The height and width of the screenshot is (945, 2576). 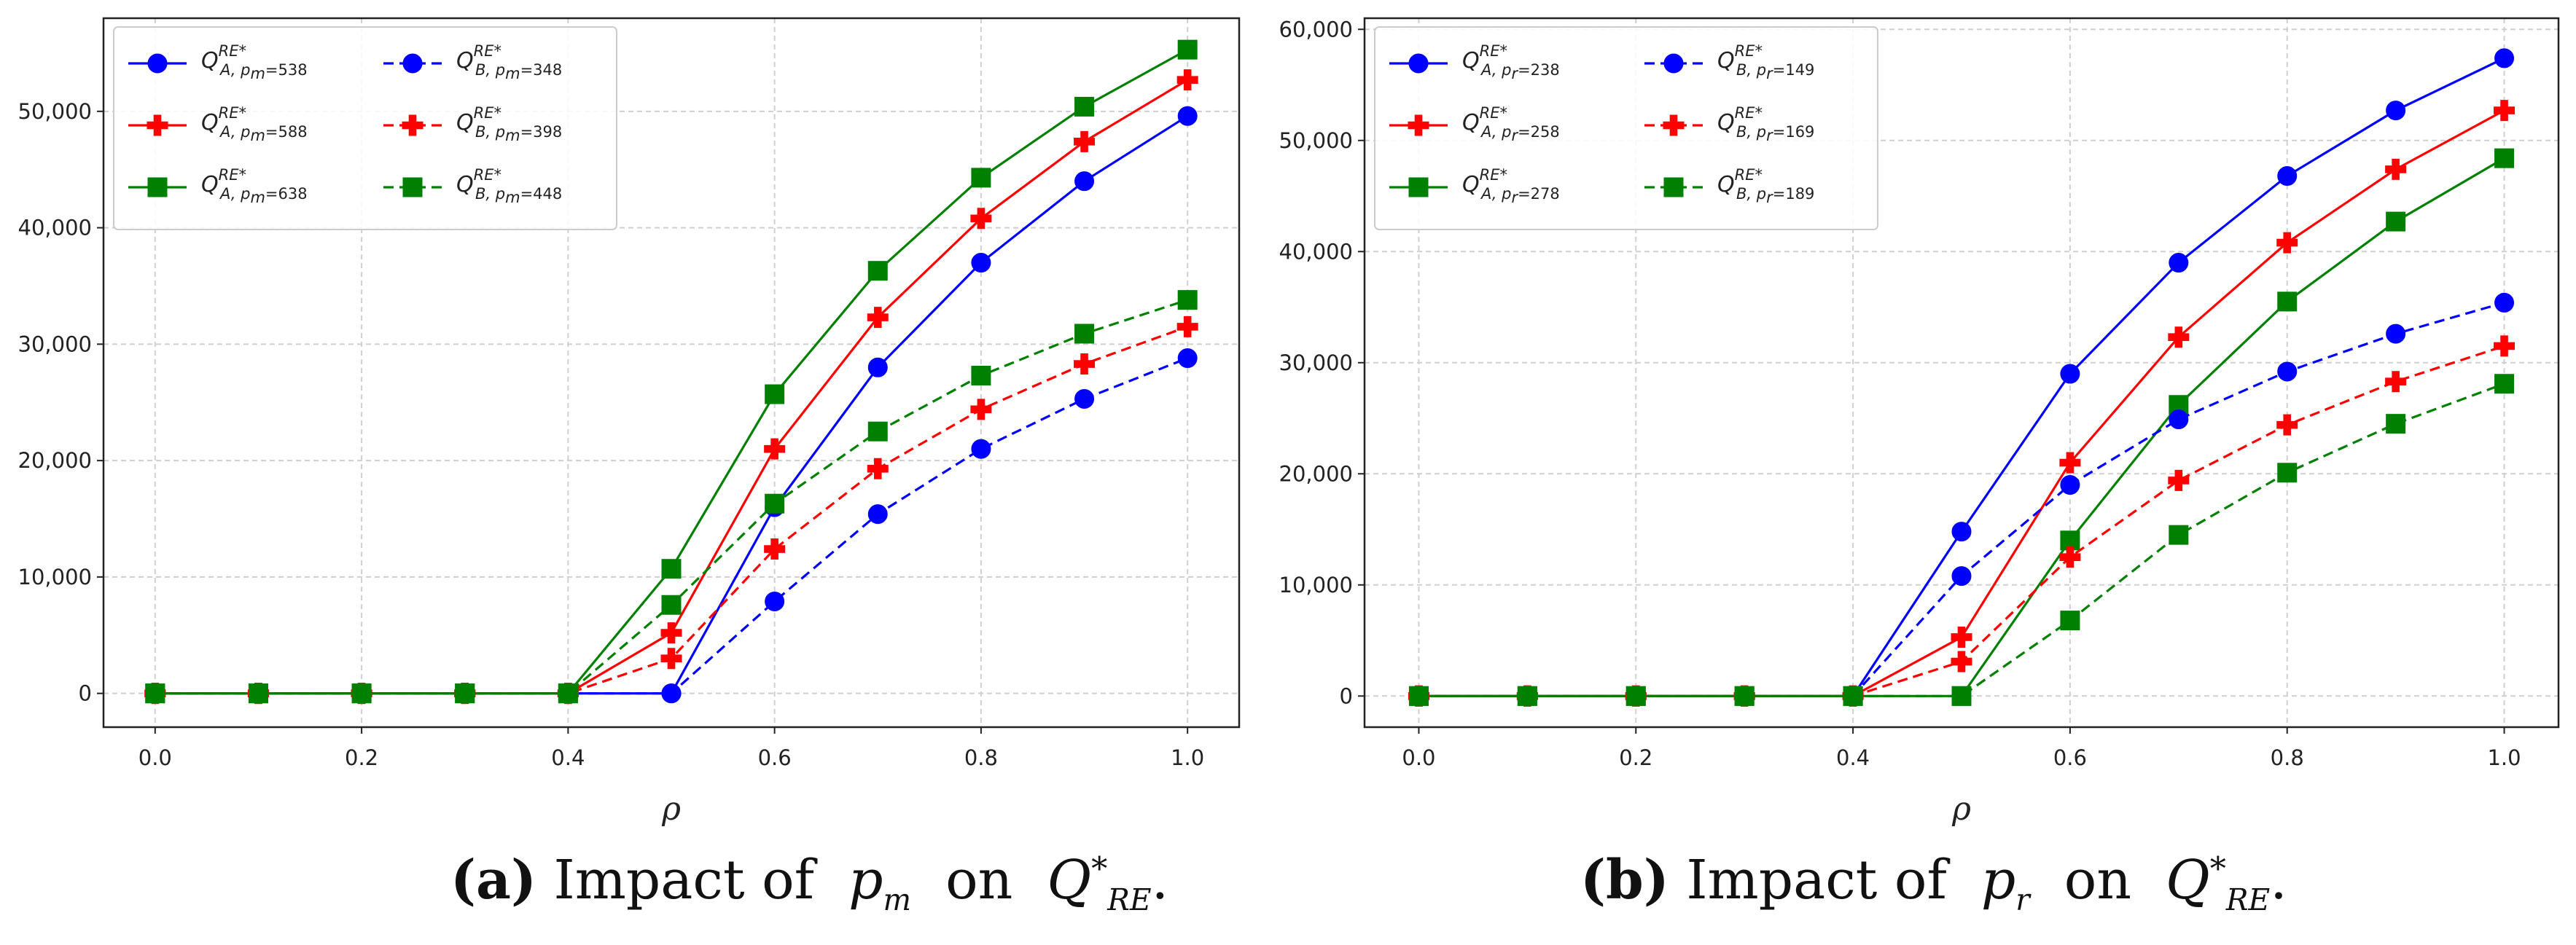 I want to click on panel-b-legend-item-1: QRE* A, pr=258, so click(x=1474, y=124).